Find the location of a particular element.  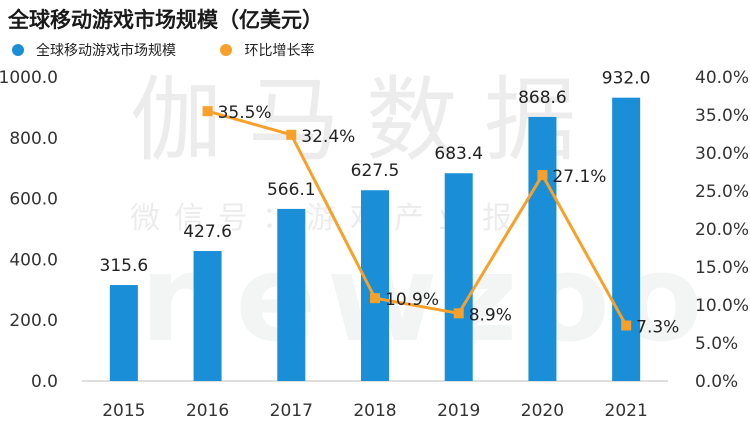

bar-value-label: 683.4 is located at coordinates (458, 154).